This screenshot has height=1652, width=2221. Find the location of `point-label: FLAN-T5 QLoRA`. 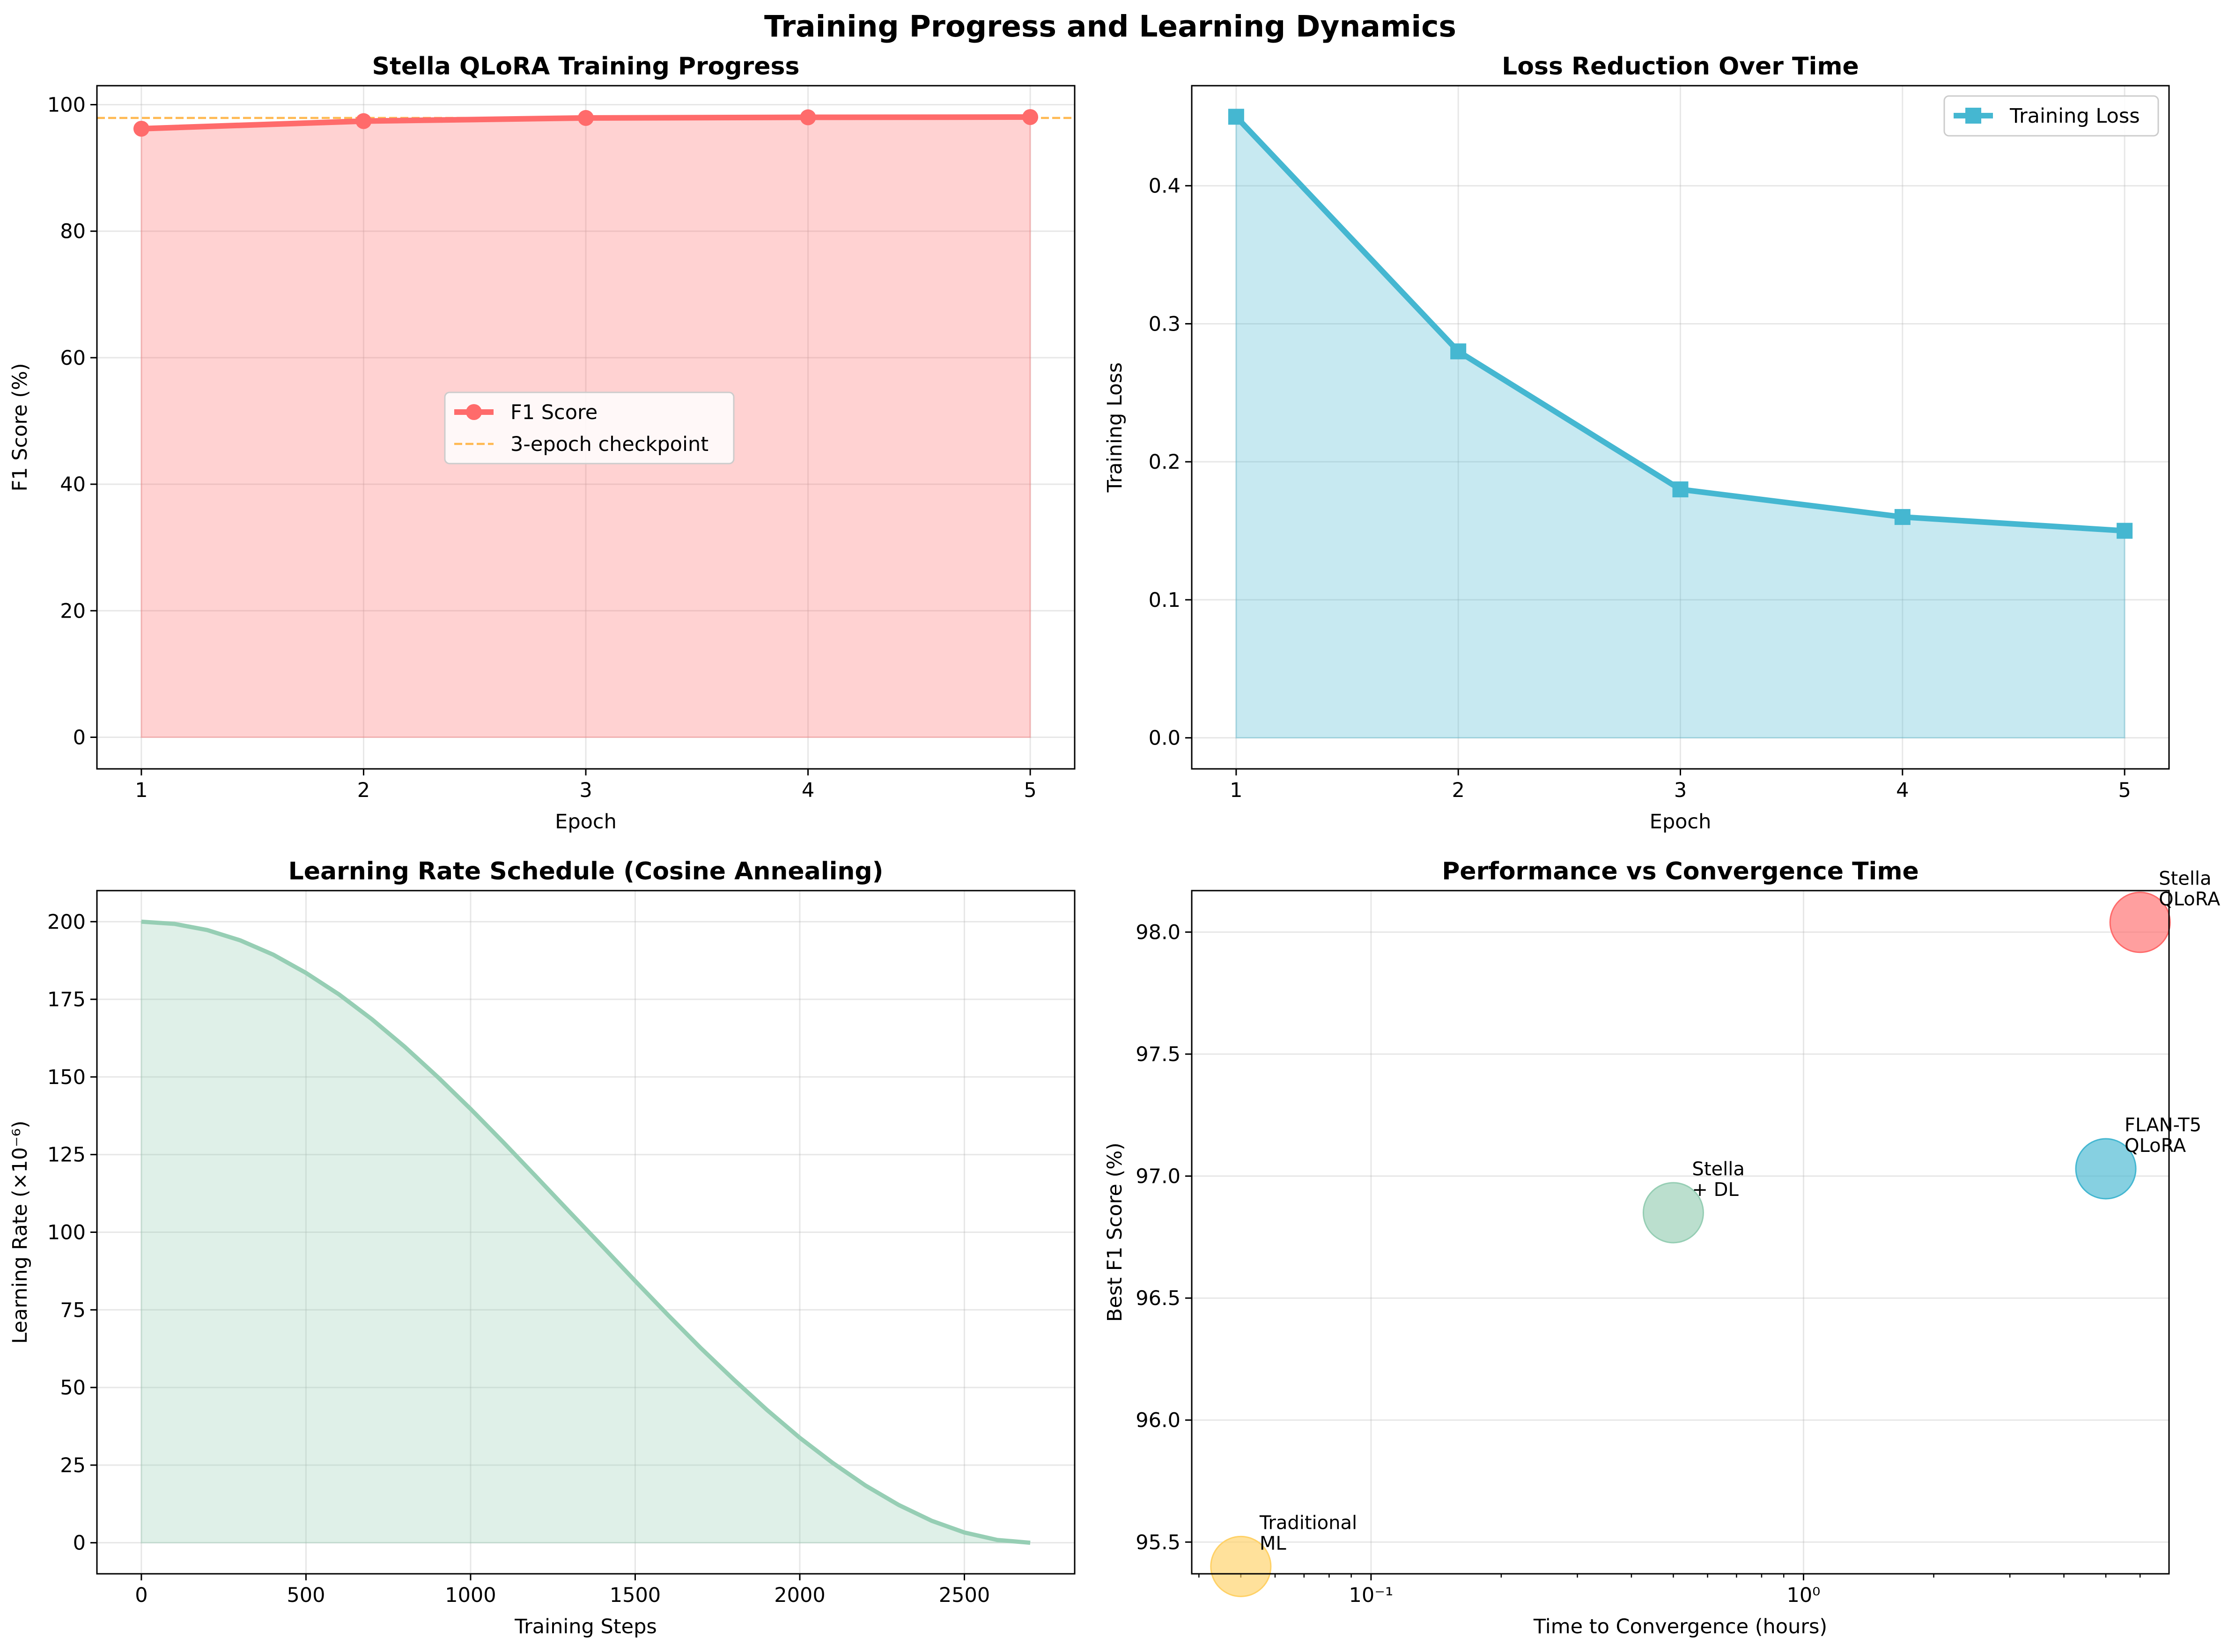

point-label: FLAN-T5 QLoRA is located at coordinates (2163, 1135).